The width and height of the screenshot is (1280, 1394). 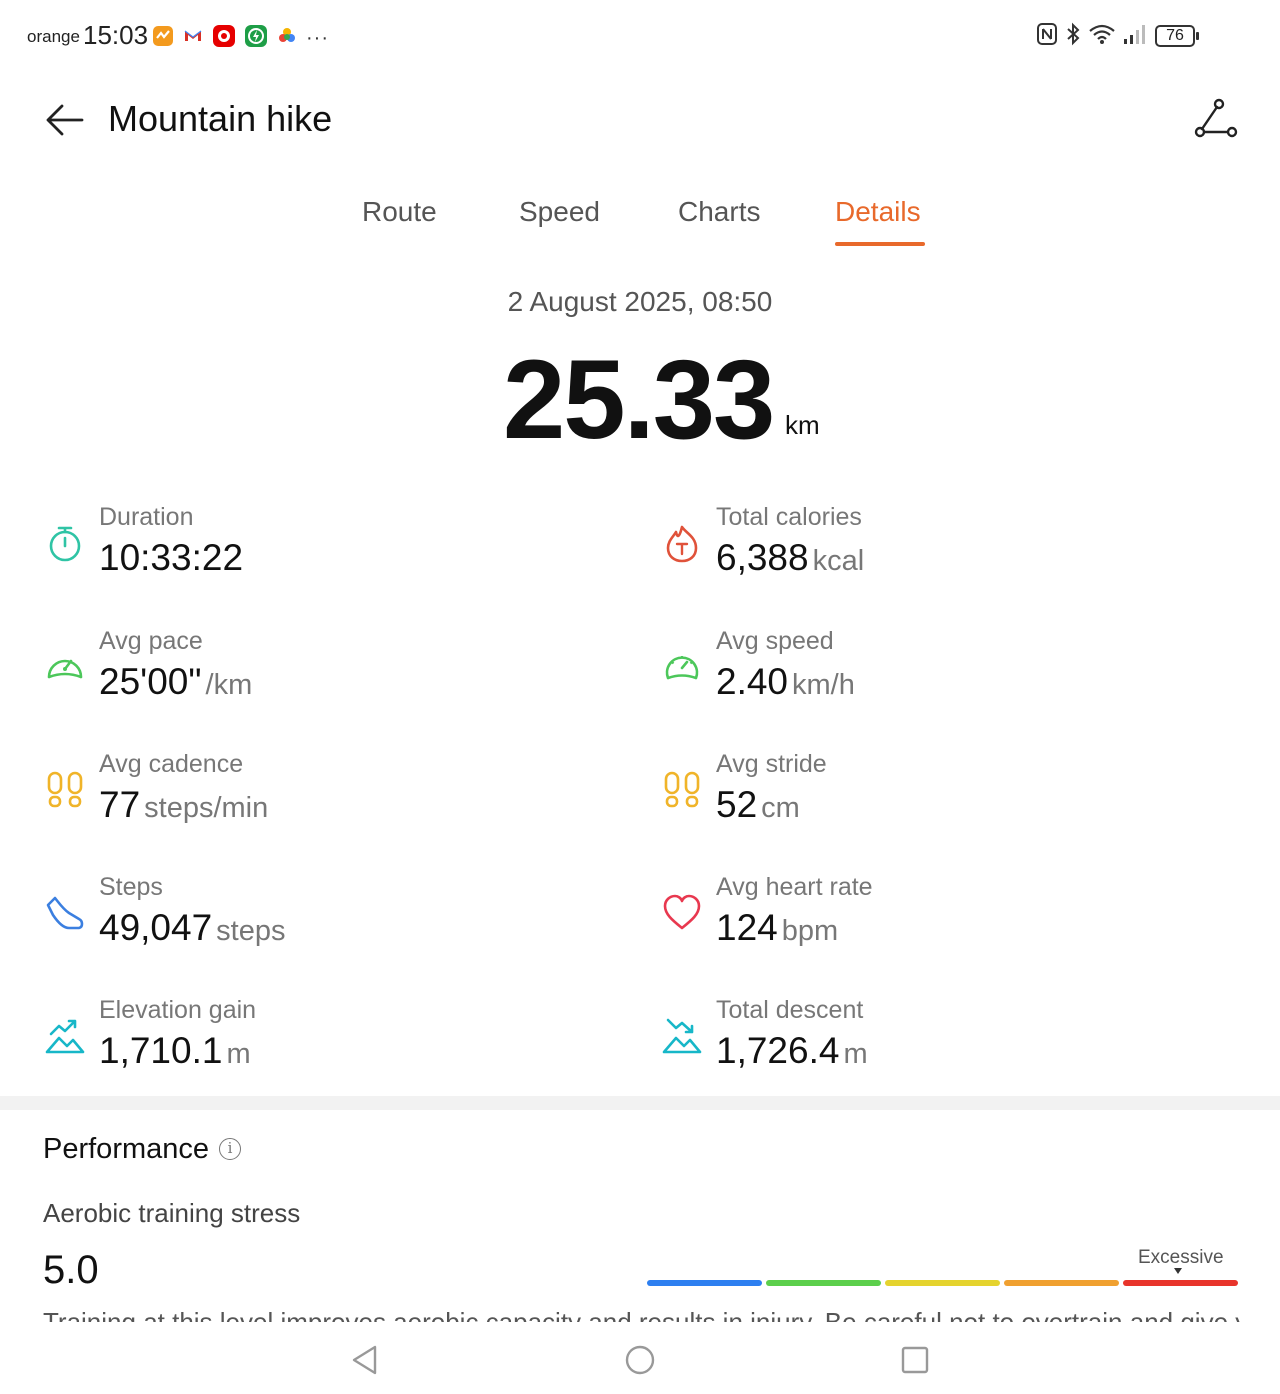 What do you see at coordinates (838, 561) in the screenshot?
I see `metric-unit: kcal` at bounding box center [838, 561].